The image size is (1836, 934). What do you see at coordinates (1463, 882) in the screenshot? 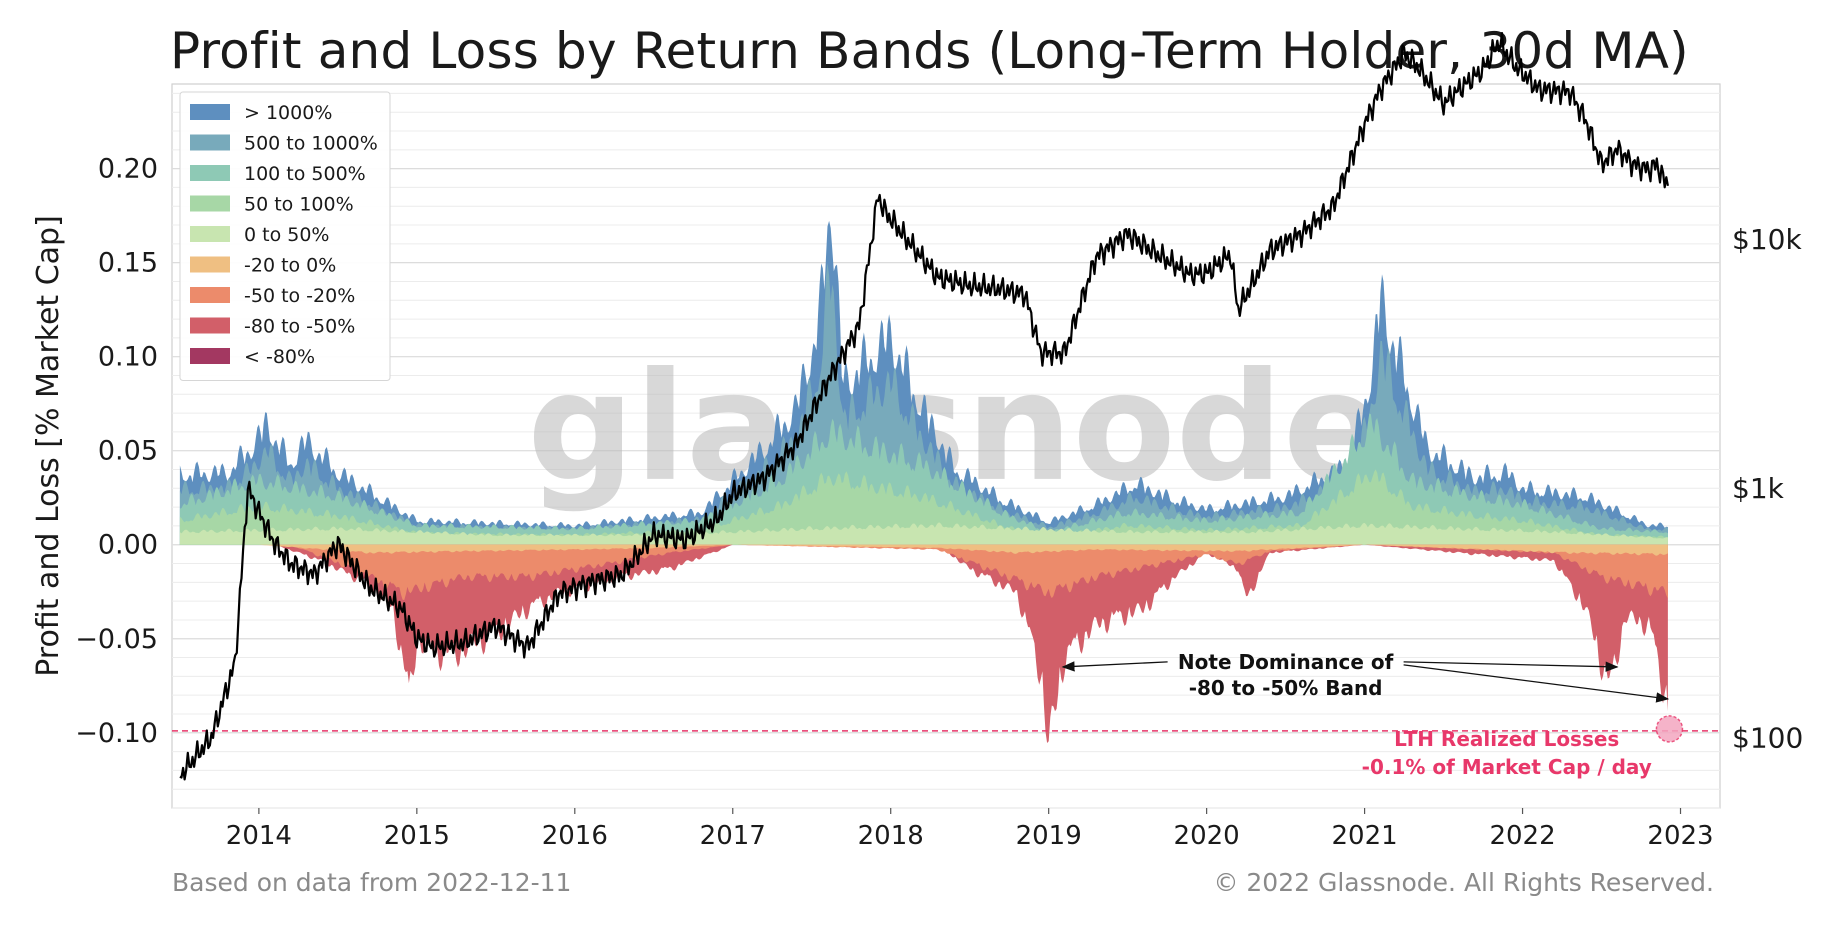
I see `footer-copyright: © 2022 Glassnode. All Rights Reserved.` at bounding box center [1463, 882].